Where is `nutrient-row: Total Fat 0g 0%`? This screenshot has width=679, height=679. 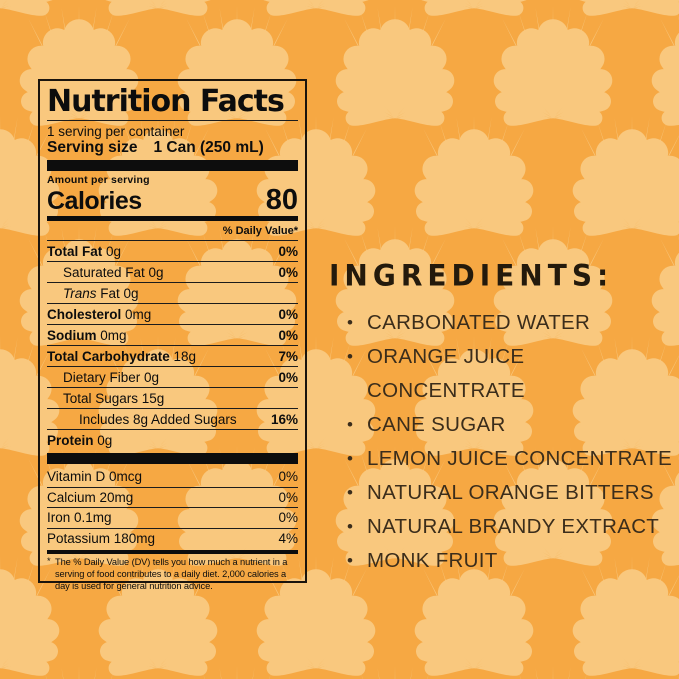 nutrient-row: Total Fat 0g 0% is located at coordinates (172, 250).